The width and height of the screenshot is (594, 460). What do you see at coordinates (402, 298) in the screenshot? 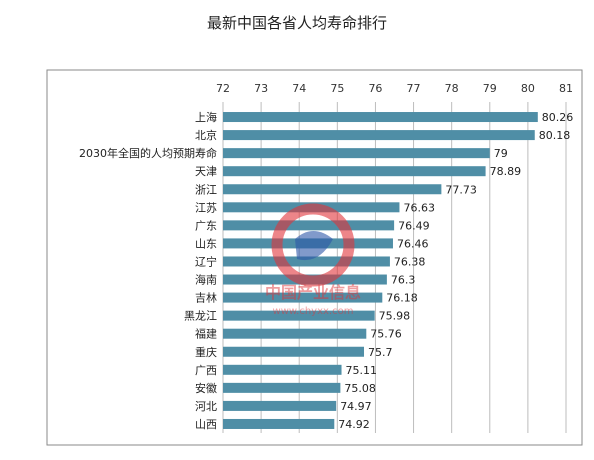
I see `value-label: 76.18` at bounding box center [402, 298].